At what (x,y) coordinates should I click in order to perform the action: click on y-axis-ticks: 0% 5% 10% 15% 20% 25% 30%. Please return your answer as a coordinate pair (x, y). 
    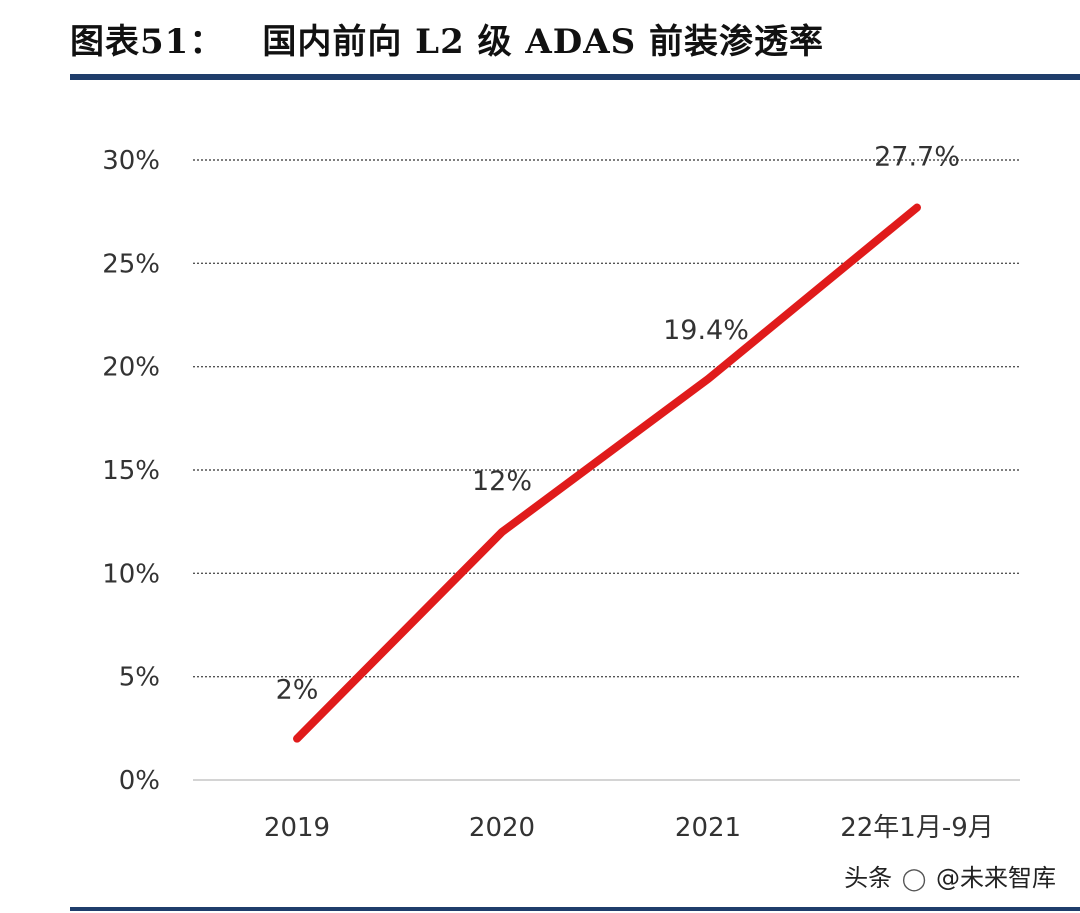
    Looking at the image, I should click on (131, 471).